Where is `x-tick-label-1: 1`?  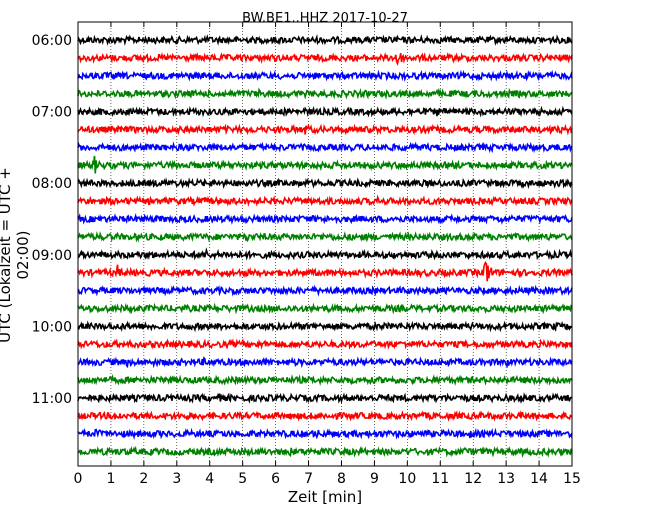 x-tick-label-1: 1 is located at coordinates (110, 479).